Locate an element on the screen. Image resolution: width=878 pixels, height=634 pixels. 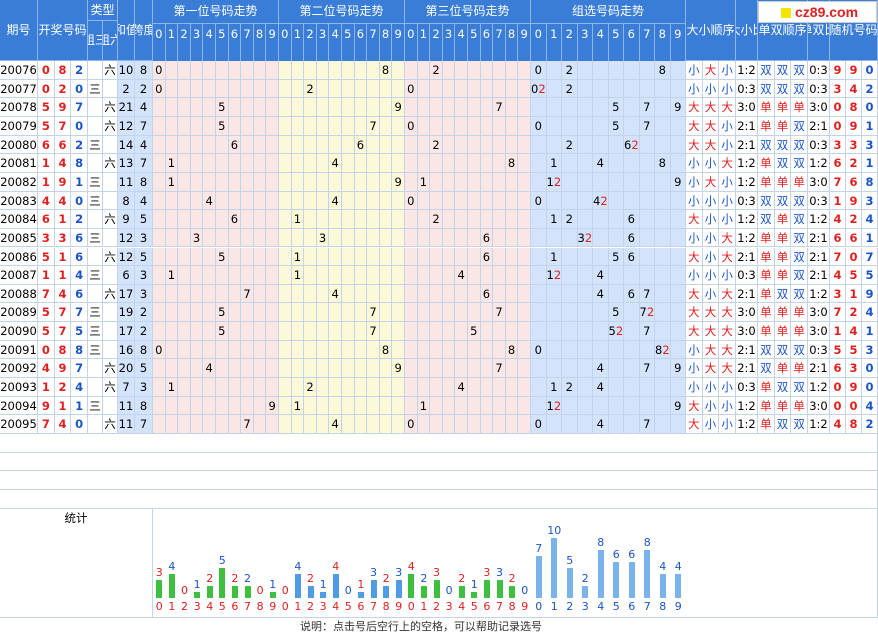
row-pos3-trend-cell: 2 is located at coordinates (436, 70).